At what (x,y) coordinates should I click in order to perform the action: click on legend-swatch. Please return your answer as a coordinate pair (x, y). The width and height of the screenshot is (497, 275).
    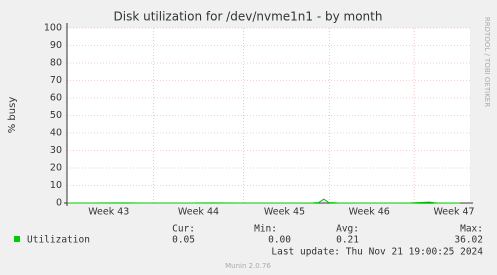
    Looking at the image, I should click on (17, 239).